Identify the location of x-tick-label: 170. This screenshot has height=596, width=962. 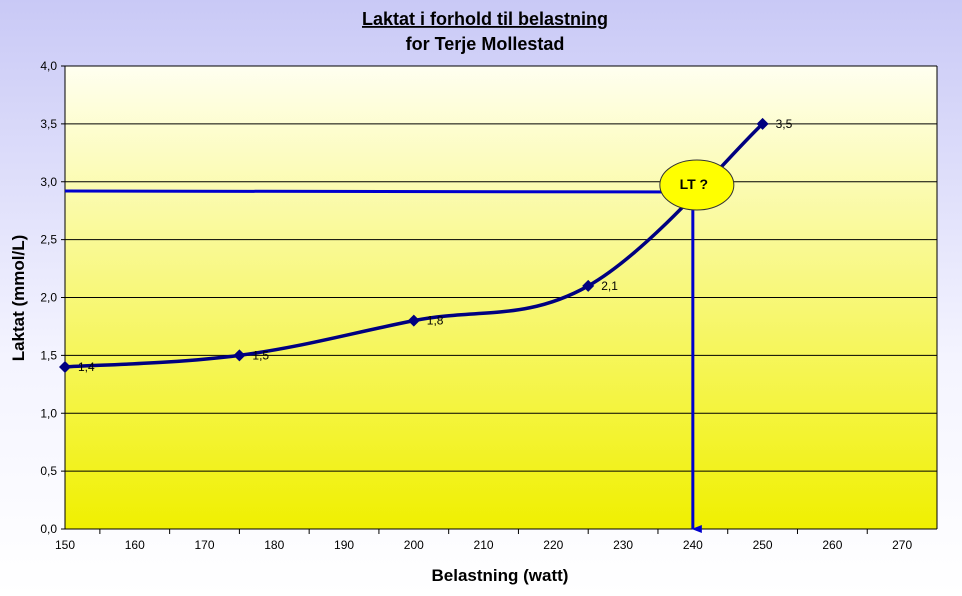
(205, 545).